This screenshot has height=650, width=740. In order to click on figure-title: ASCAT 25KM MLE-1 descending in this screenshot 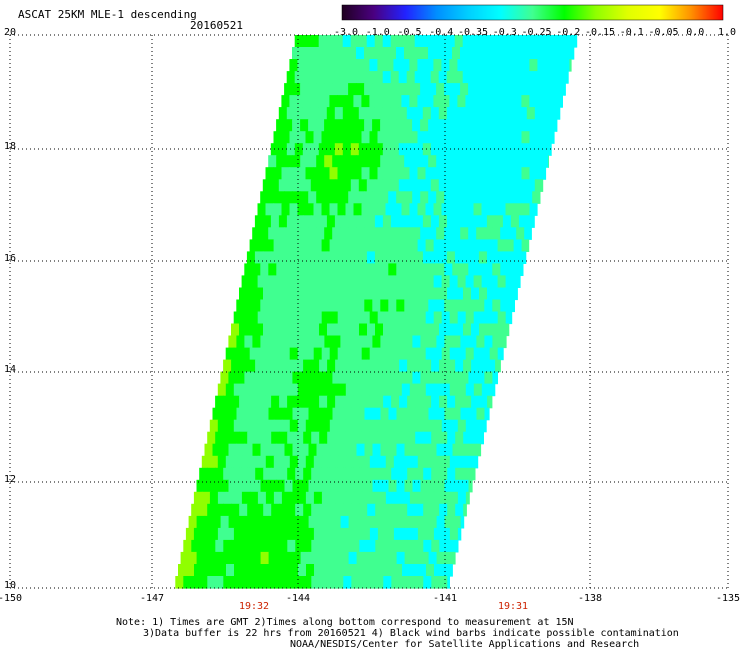, I will do `click(107, 14)`.